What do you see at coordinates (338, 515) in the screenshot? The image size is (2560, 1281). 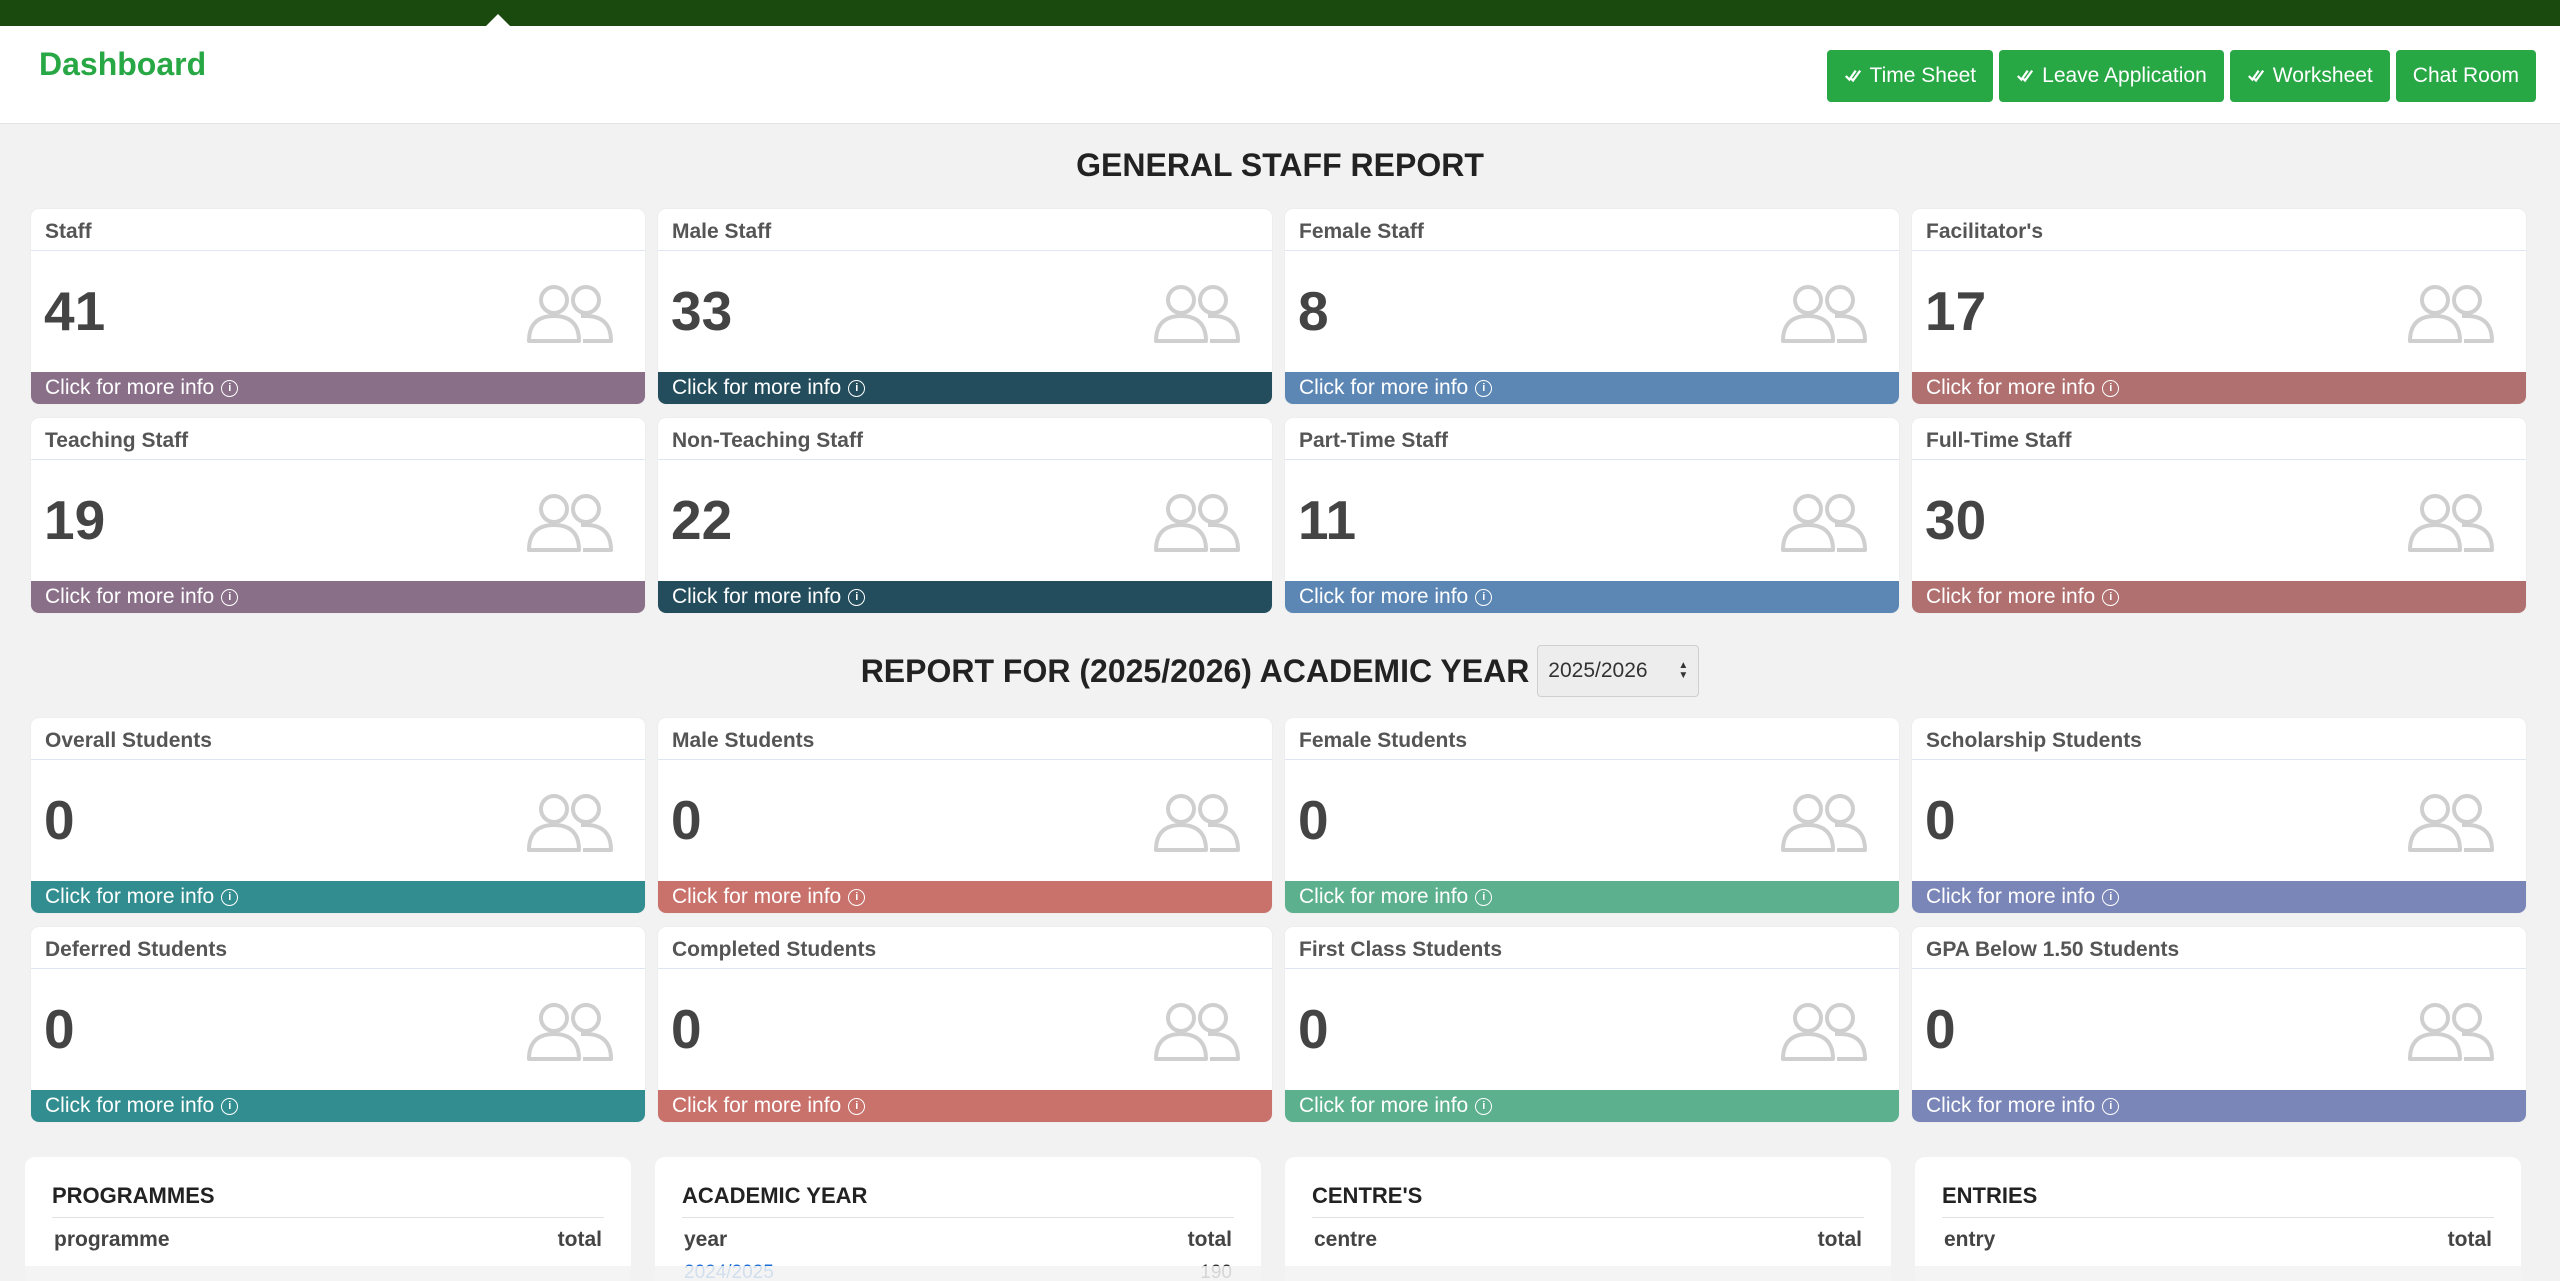 I see `staff-card: Teaching Staff 19 Click for more info i` at bounding box center [338, 515].